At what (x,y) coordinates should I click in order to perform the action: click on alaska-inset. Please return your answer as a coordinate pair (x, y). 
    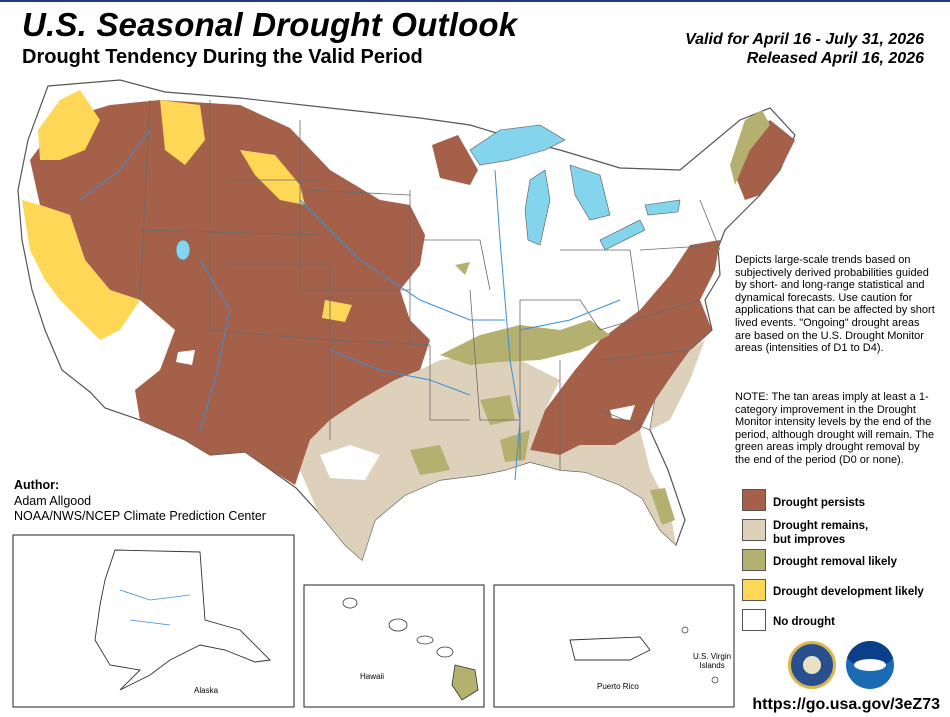
    Looking at the image, I should click on (153, 621).